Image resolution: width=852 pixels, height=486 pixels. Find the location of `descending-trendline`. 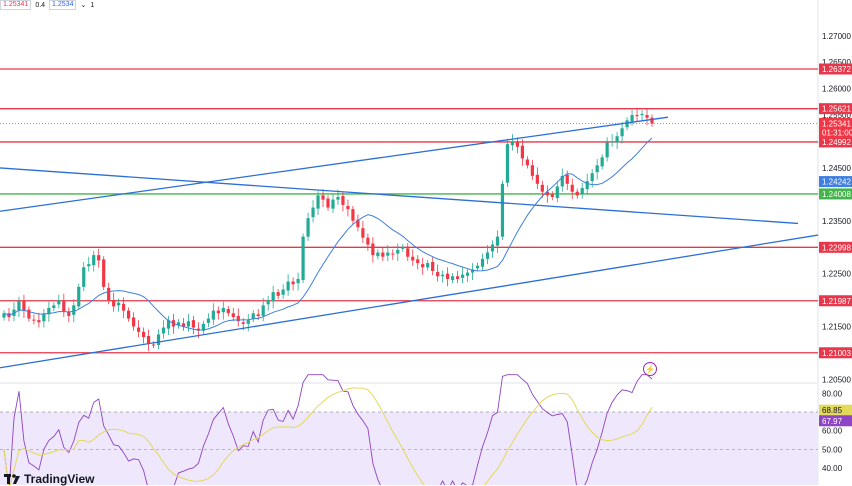

descending-trendline is located at coordinates (399, 196).